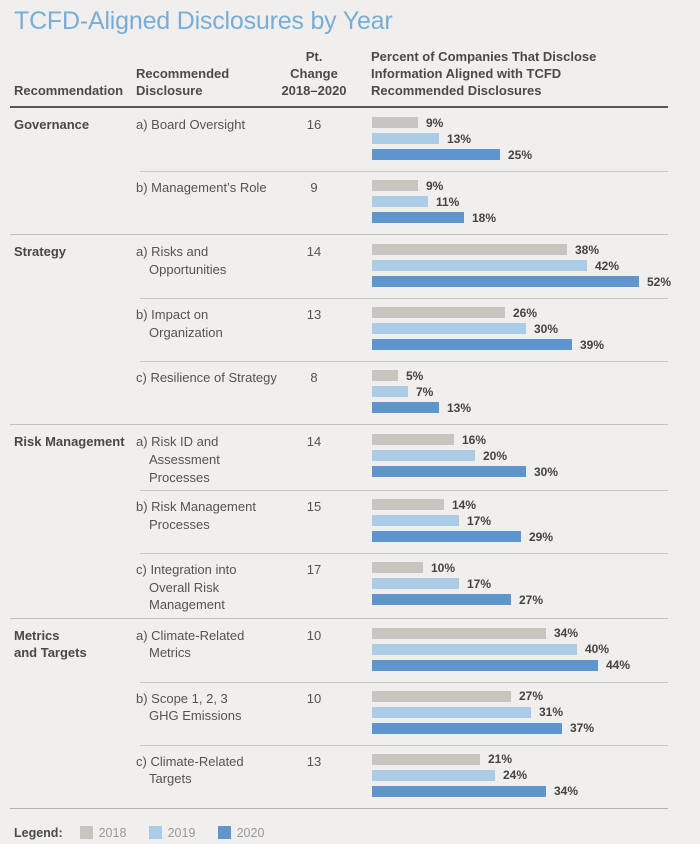  I want to click on legend: Legend: 2018 2019 2020, so click(357, 833).